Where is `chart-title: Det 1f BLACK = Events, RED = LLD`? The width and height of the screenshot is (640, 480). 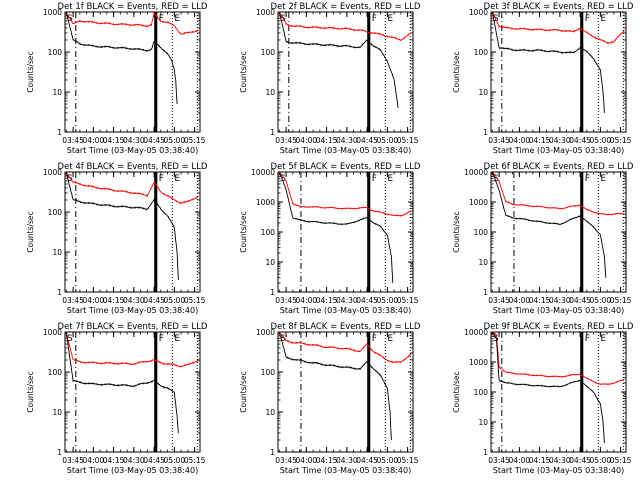
chart-title: Det 1f BLACK = Events, RED = LLD is located at coordinates (133, 7).